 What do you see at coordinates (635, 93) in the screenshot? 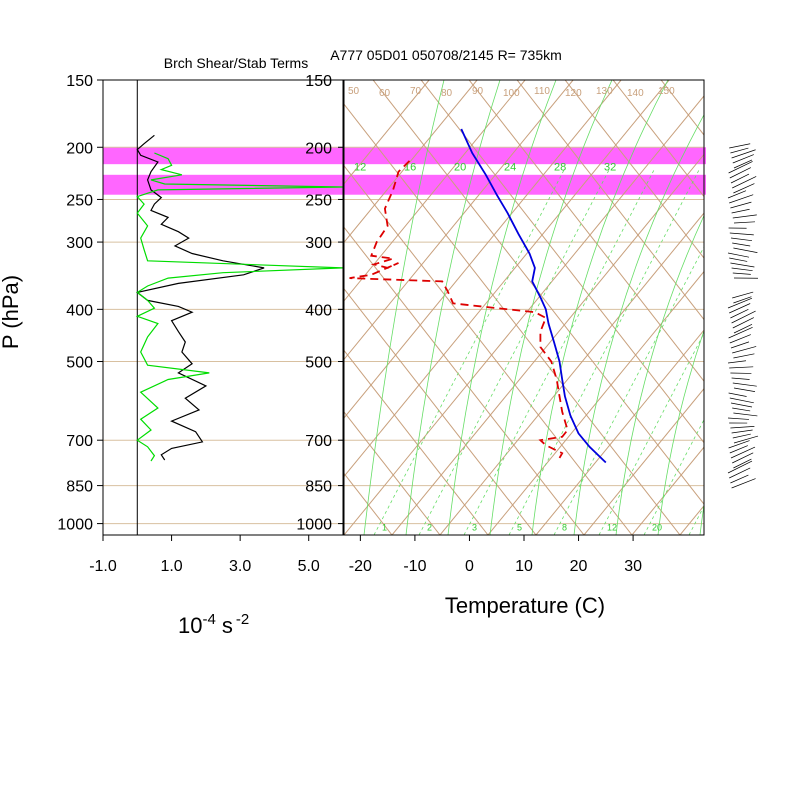
I see `overlay-tan-label-9: 140` at bounding box center [635, 93].